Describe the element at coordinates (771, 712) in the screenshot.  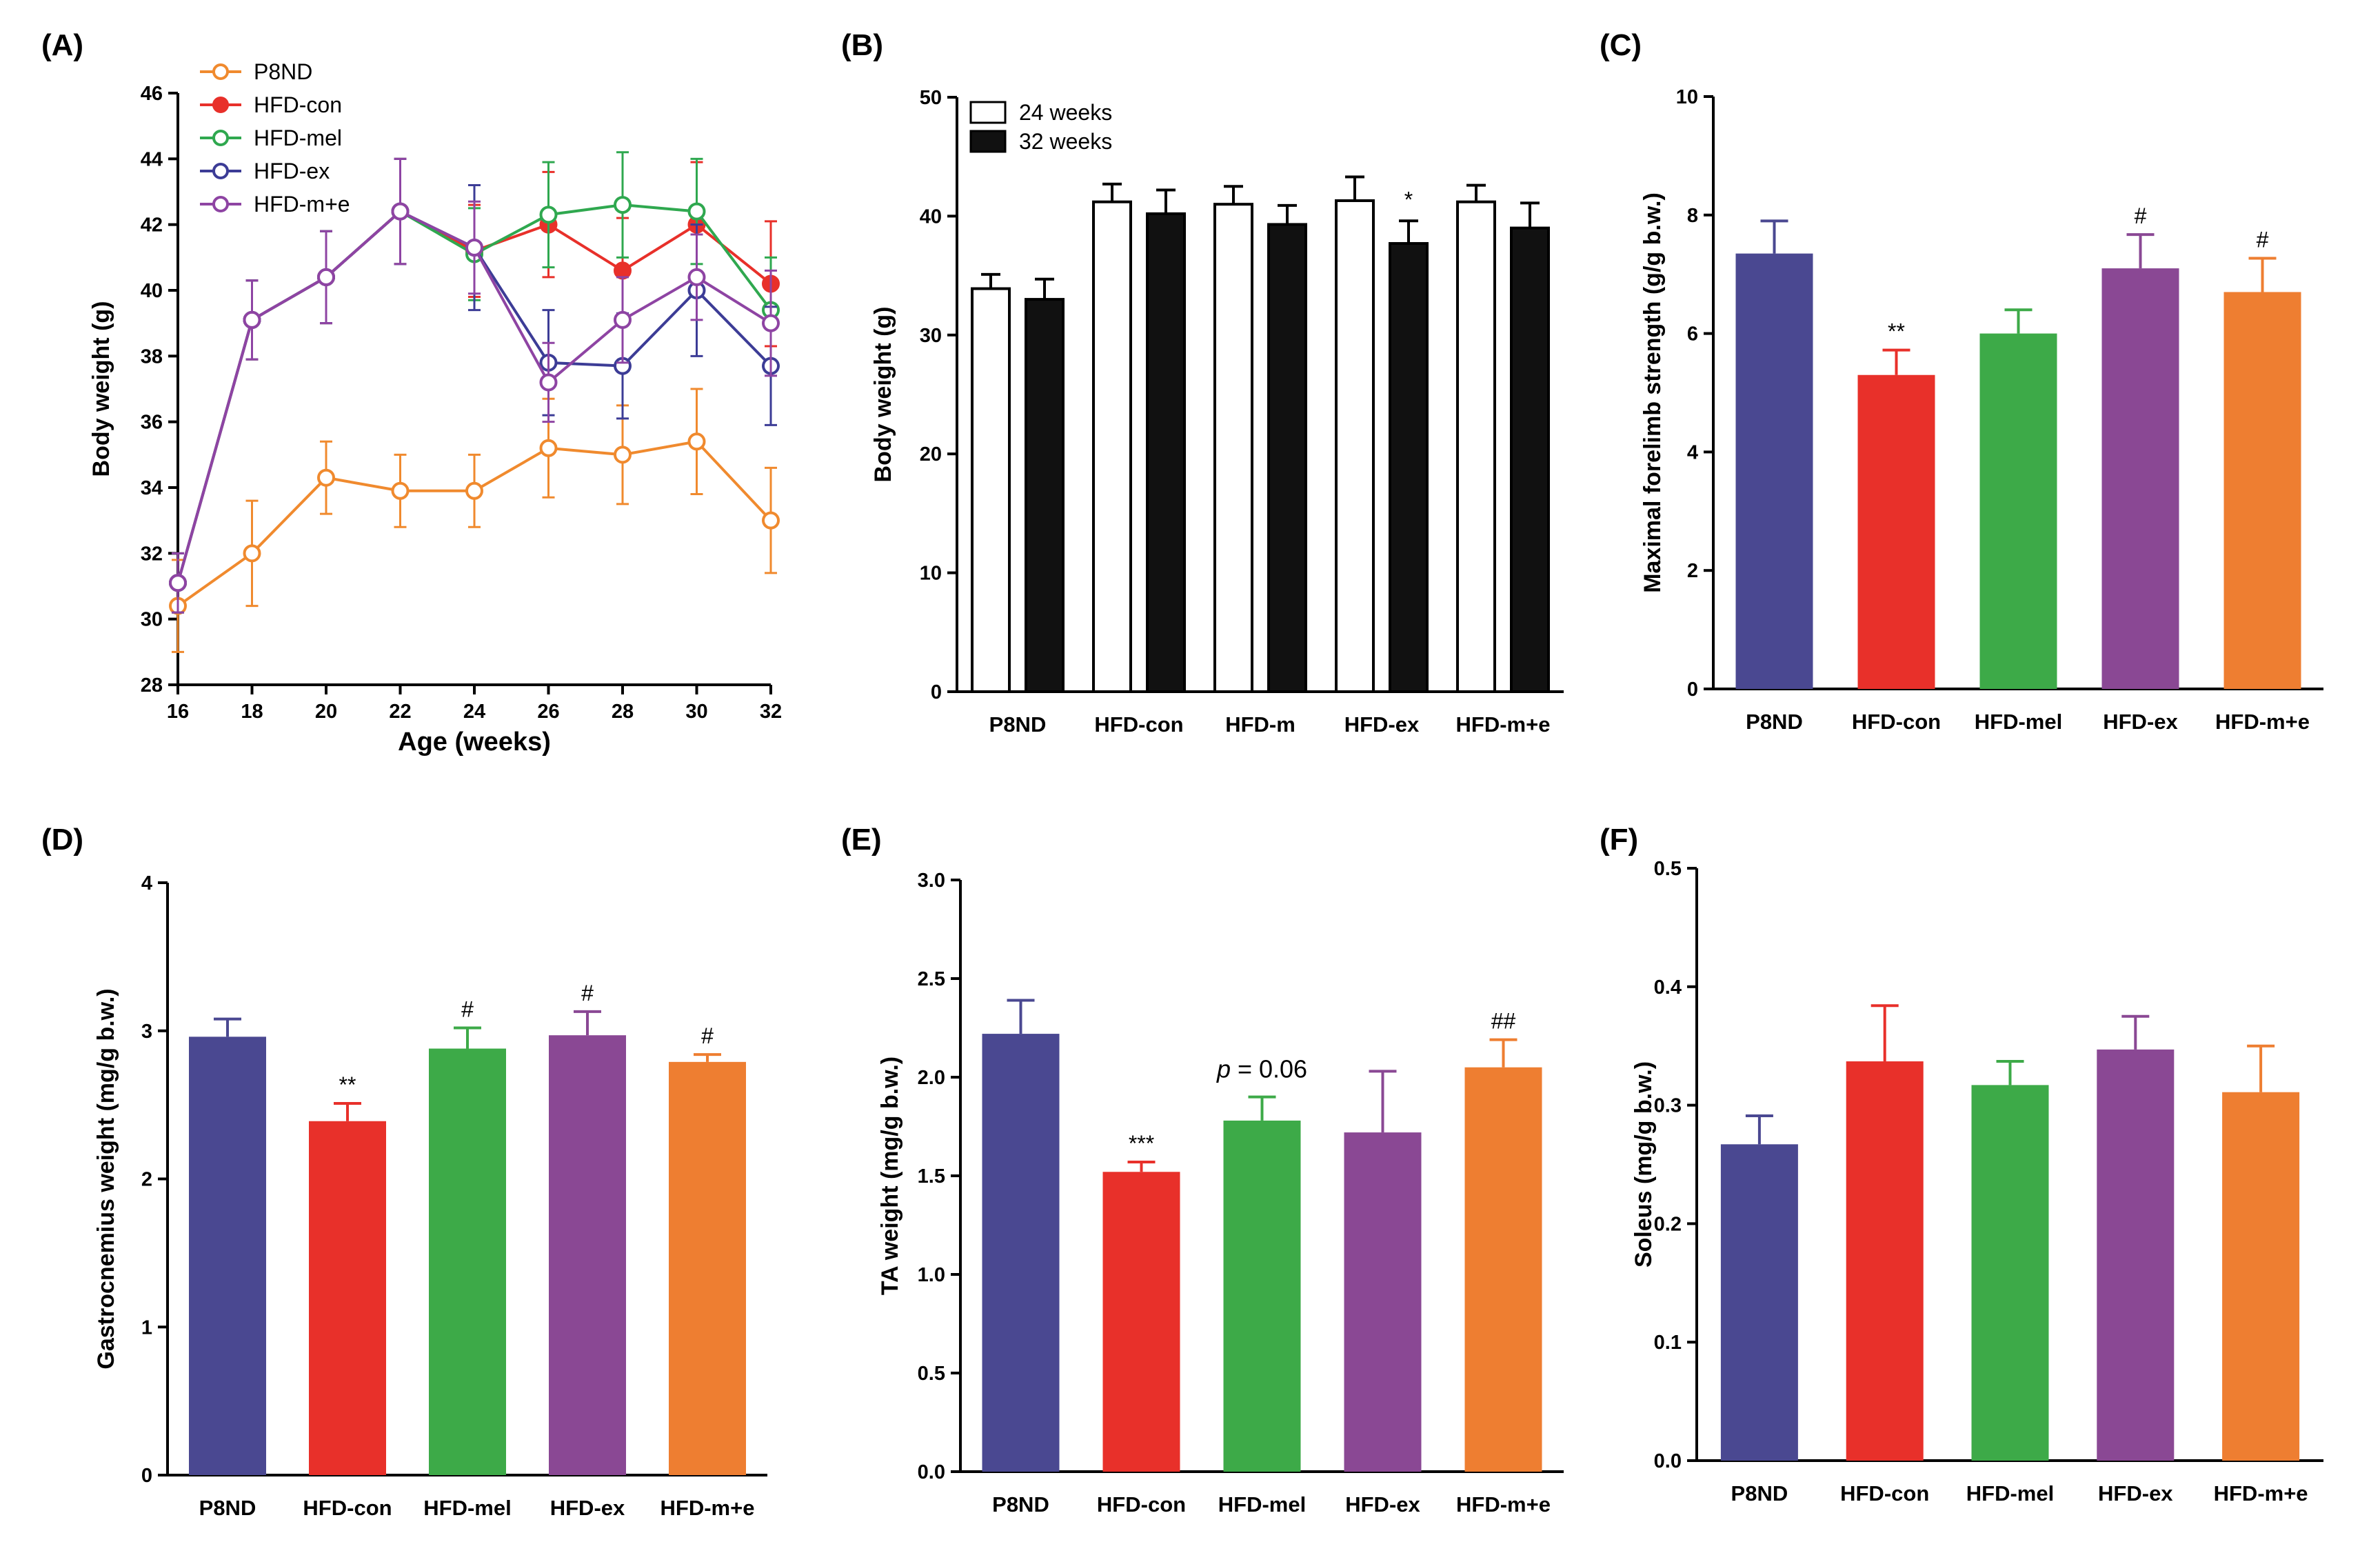
I see `x-tick-label: 32` at that location.